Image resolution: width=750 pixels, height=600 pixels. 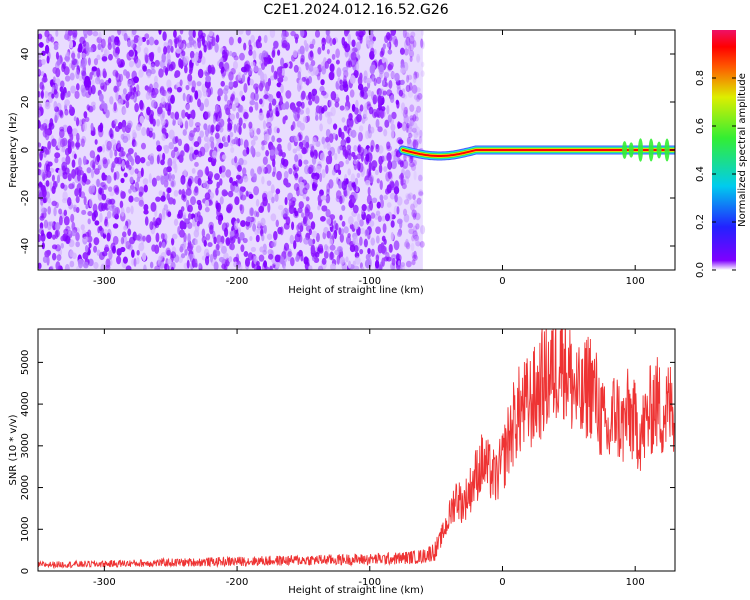 What do you see at coordinates (25, 403) in the screenshot?
I see `snr-y-tick-label: 4000` at bounding box center [25, 403].